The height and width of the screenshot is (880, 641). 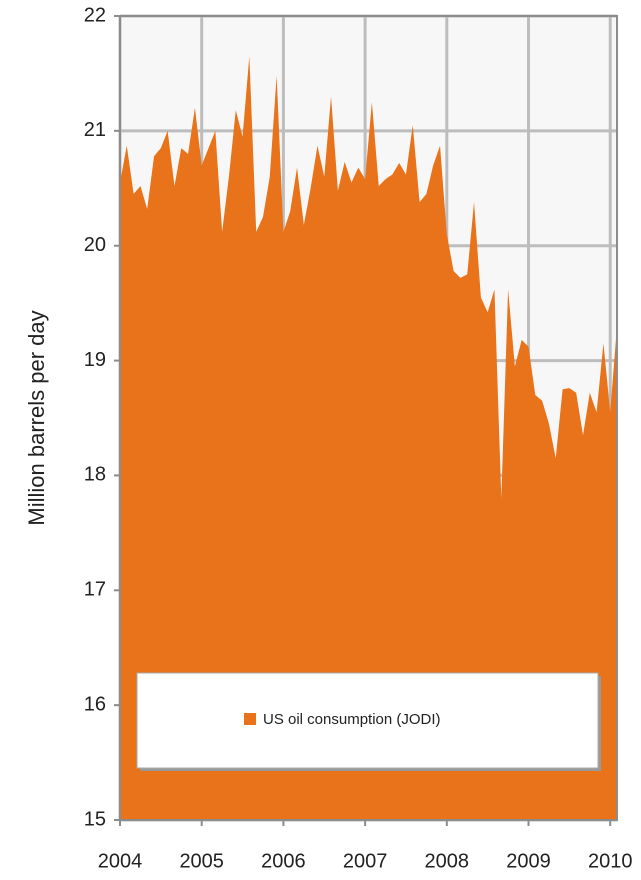 I want to click on y-tick-label: 19, so click(x=95, y=360).